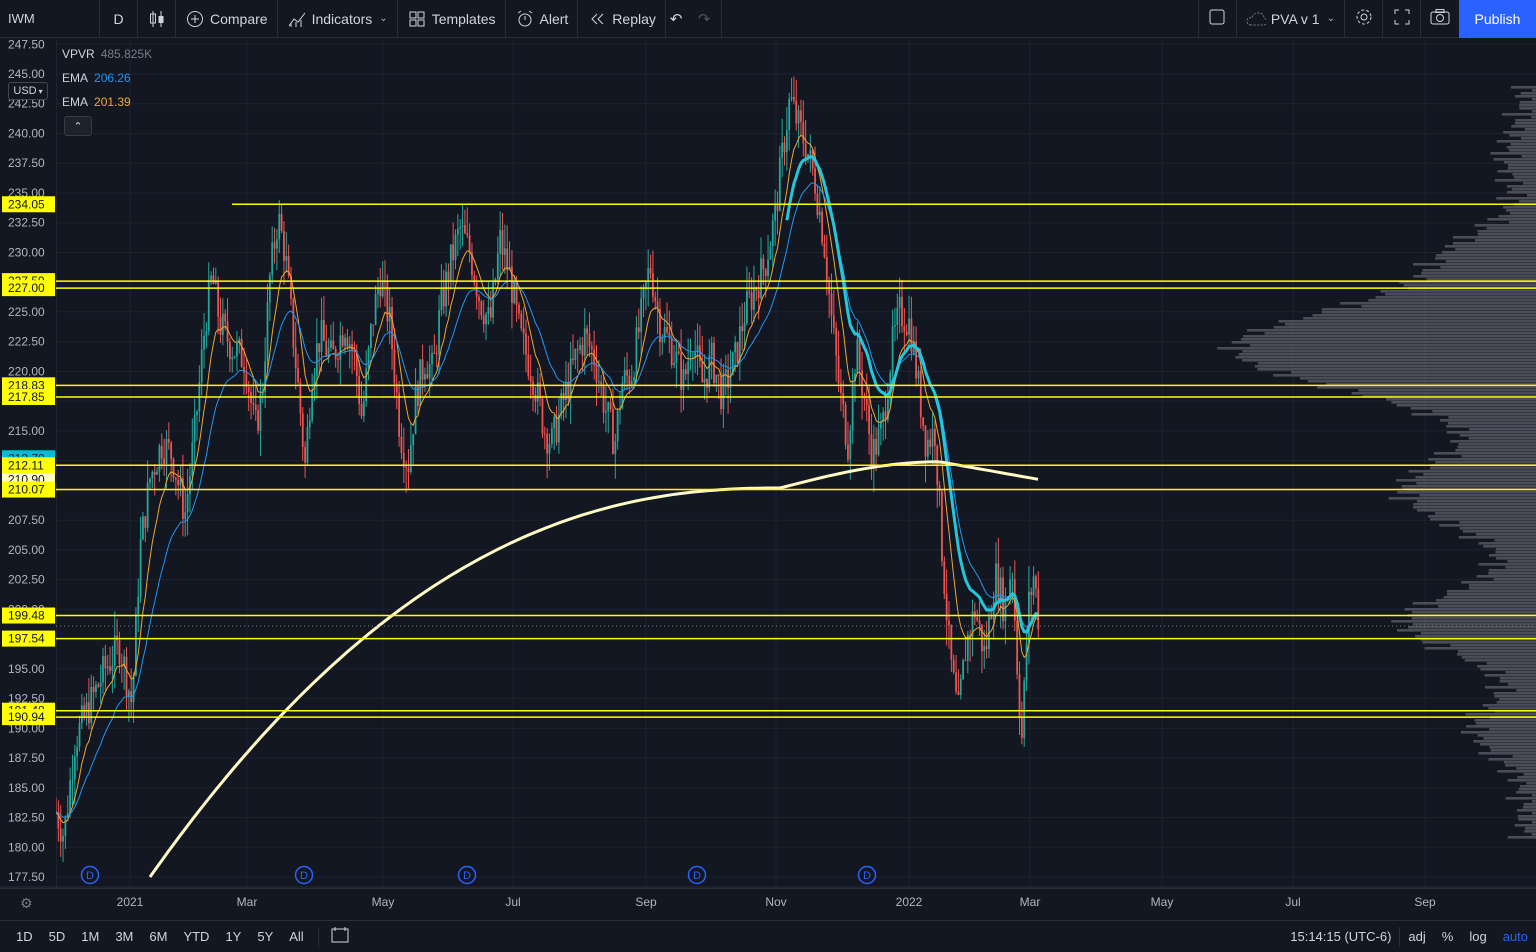  I want to click on currency-selector: USD ▾, so click(28, 91).